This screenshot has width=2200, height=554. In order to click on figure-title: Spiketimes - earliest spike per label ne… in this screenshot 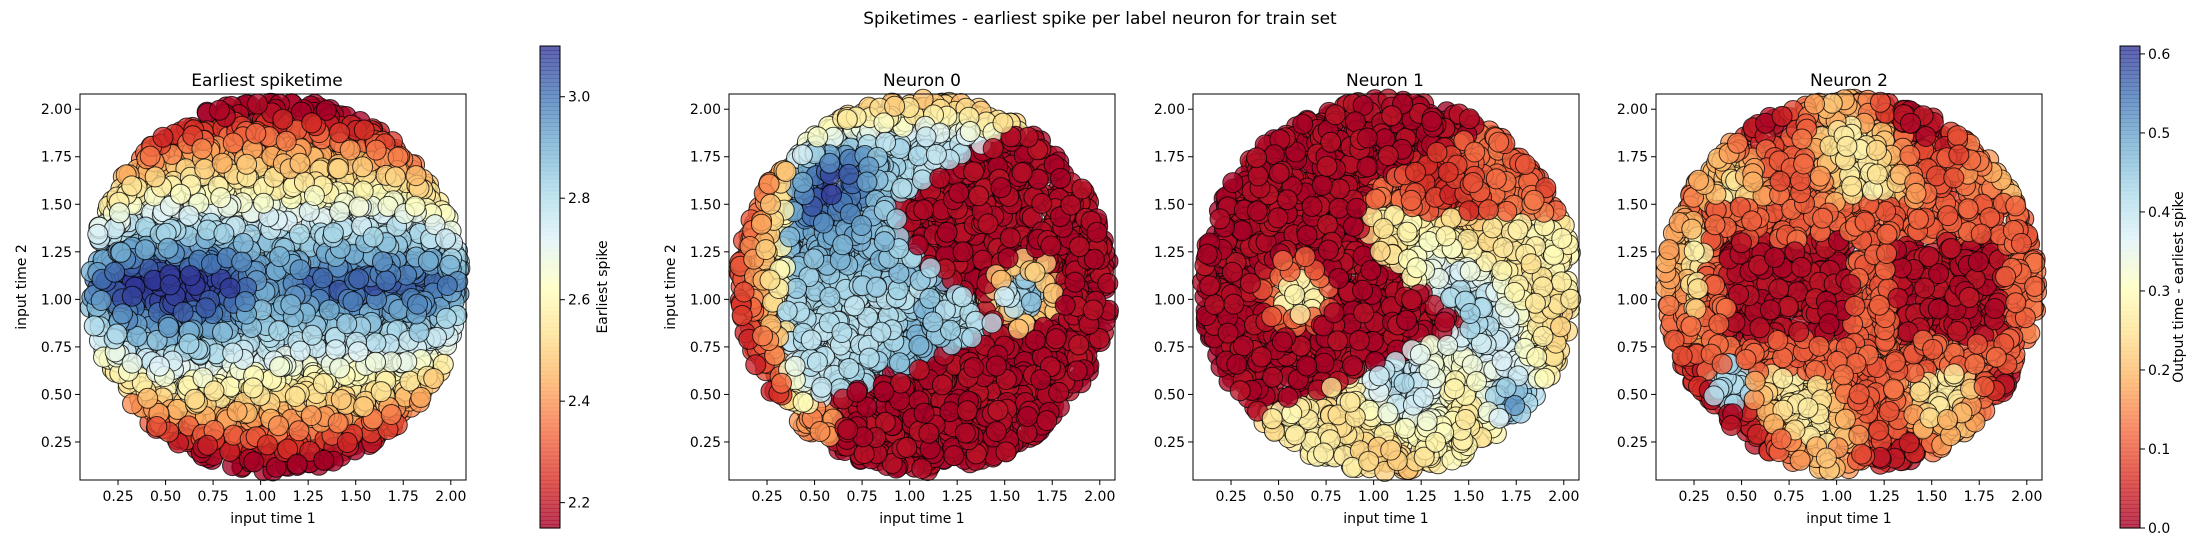, I will do `click(1100, 19)`.